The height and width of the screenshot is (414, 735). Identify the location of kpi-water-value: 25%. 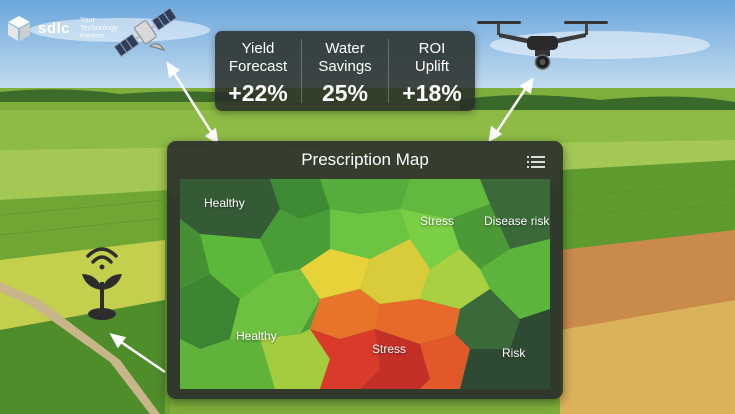
(345, 93).